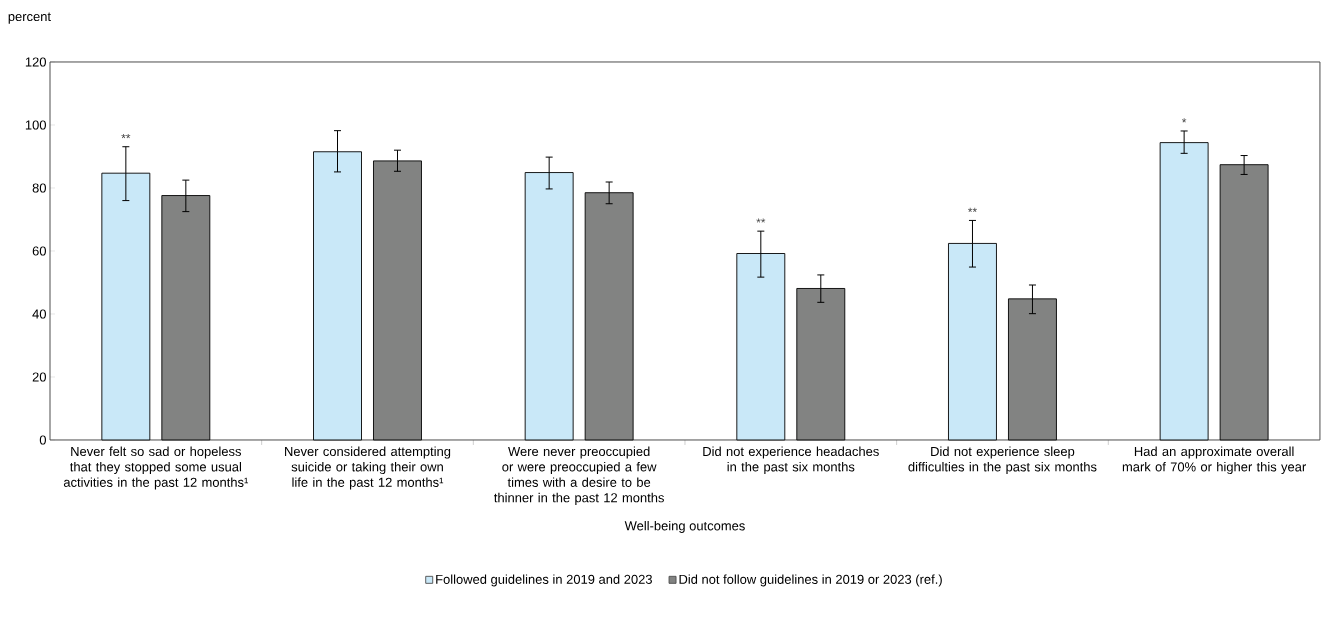  I want to click on x-tick-label: Were never preoccupied or were preoccupied a few times with a desire to be thinner in the past 12 months, so click(579, 475).